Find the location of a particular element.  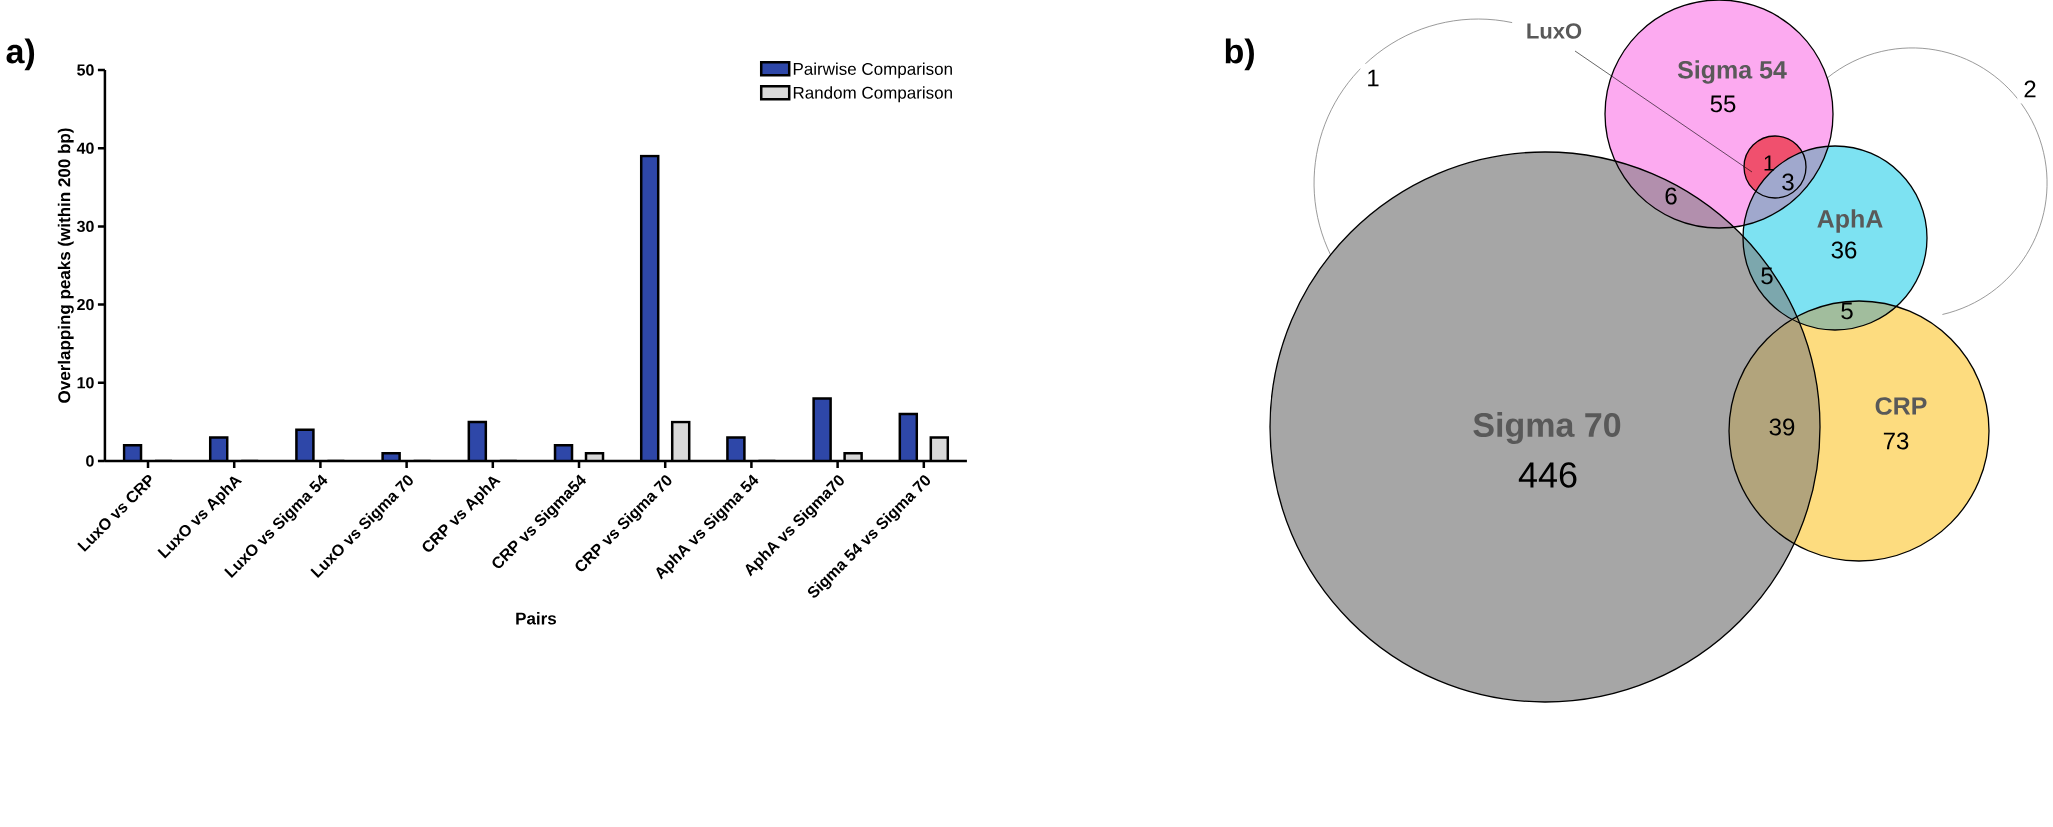

y-tick-label: 50 is located at coordinates (85, 70).